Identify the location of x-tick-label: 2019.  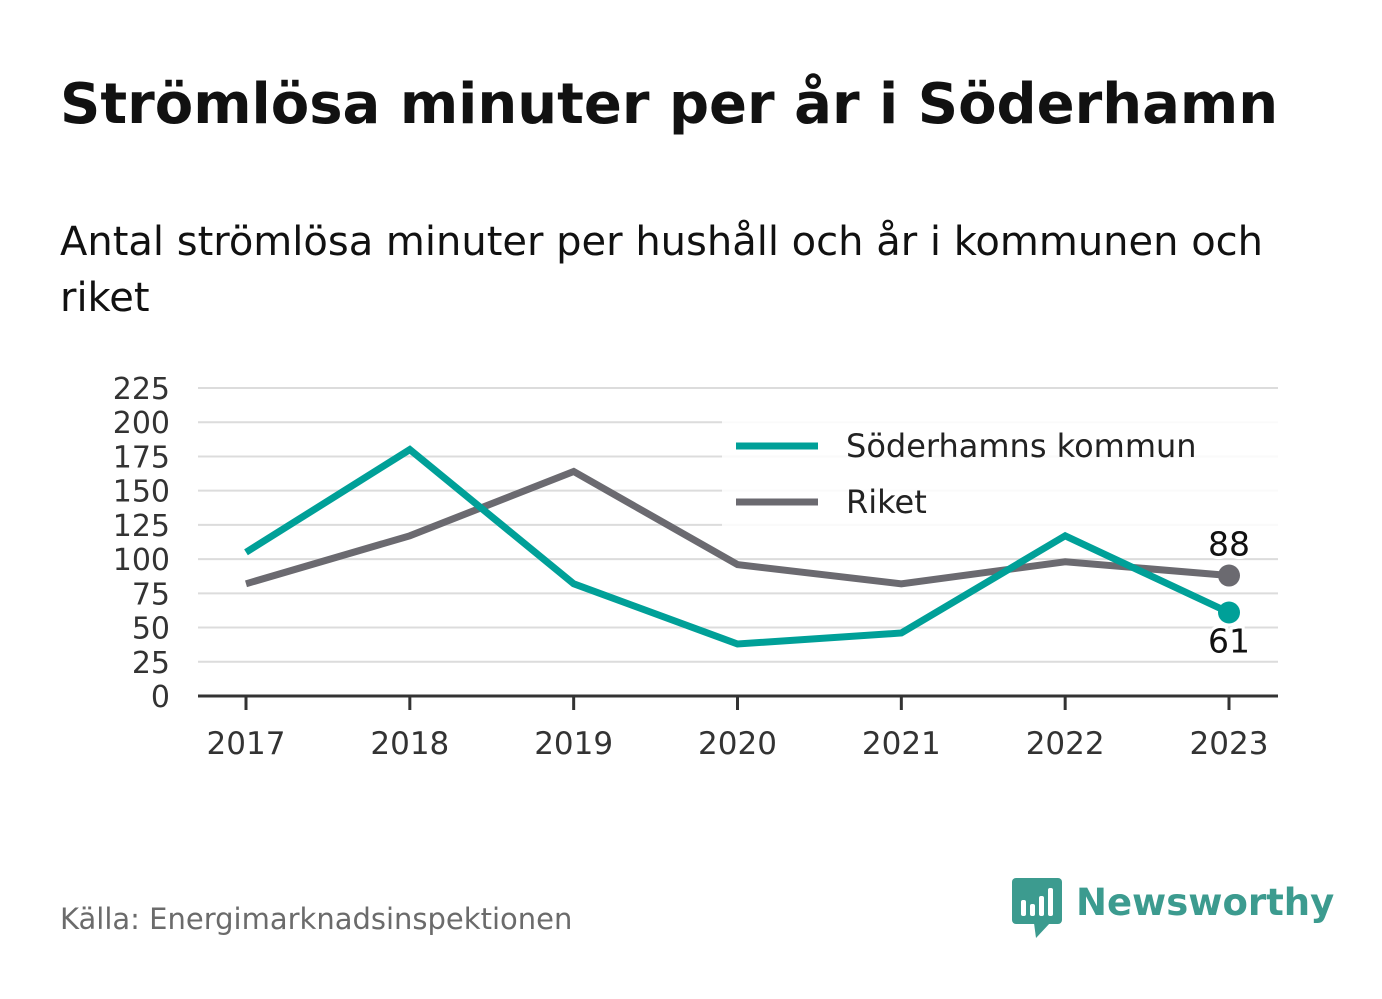
(573, 744).